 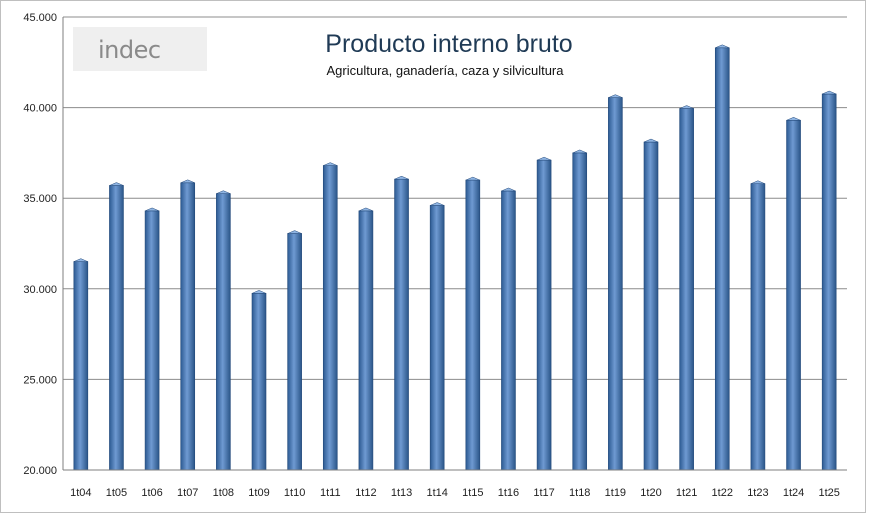 I want to click on x-tick-label: 1t20, so click(x=650, y=493).